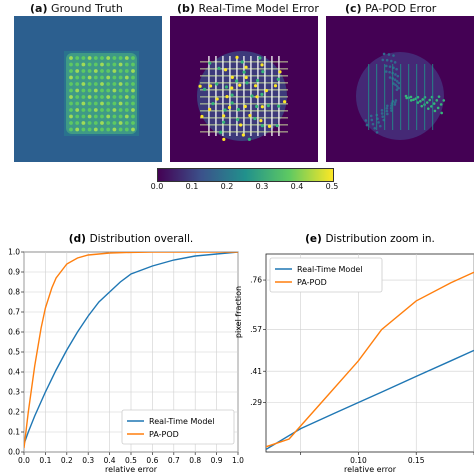 This screenshot has width=474, height=474. What do you see at coordinates (178, 427) in the screenshot?
I see `legend` at bounding box center [178, 427].